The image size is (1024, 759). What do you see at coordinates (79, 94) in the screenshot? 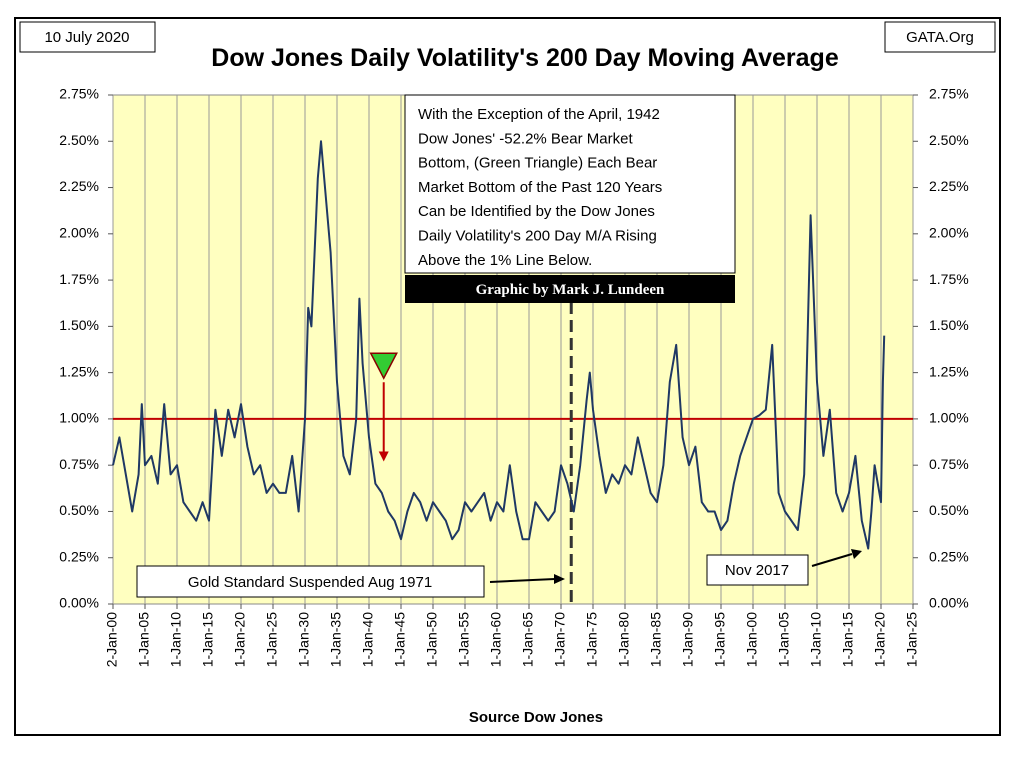
I see `y-tick-label: 2.75%` at bounding box center [79, 94].